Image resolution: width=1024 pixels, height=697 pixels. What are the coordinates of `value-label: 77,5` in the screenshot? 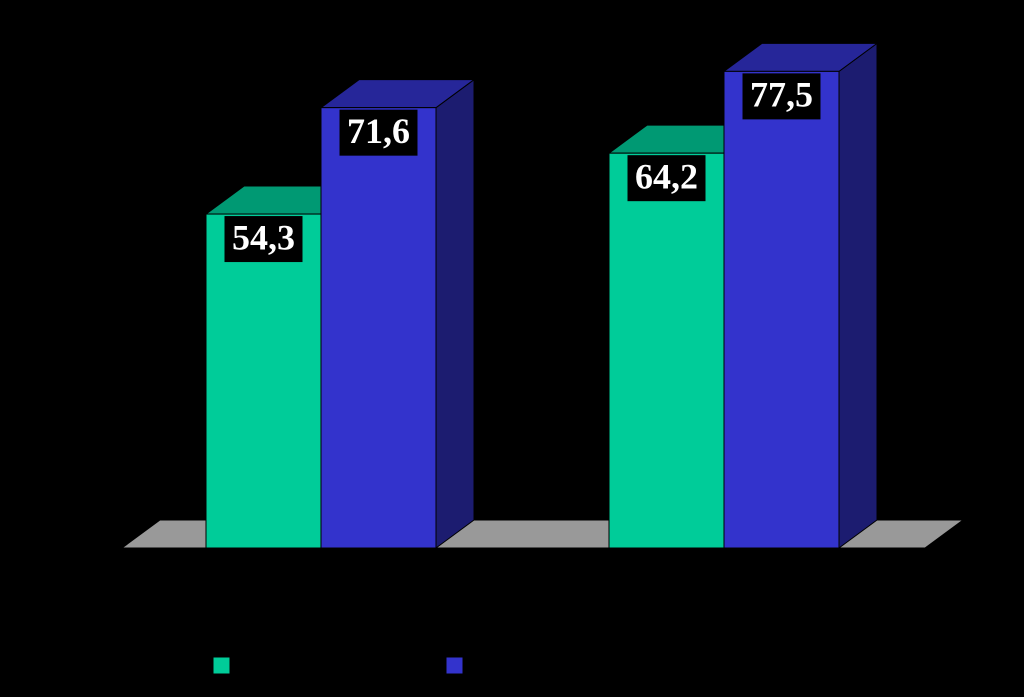 It's located at (781, 95).